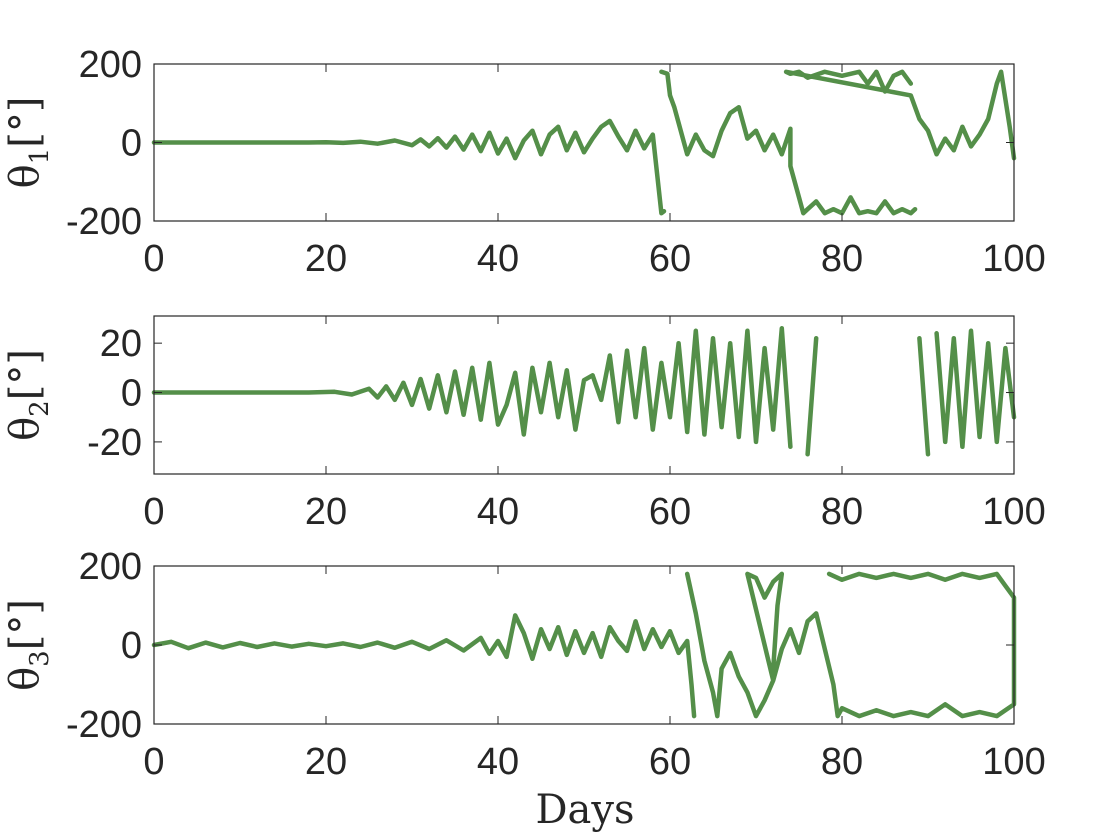  I want to click on y-tick-label: -20, so click(114, 443).